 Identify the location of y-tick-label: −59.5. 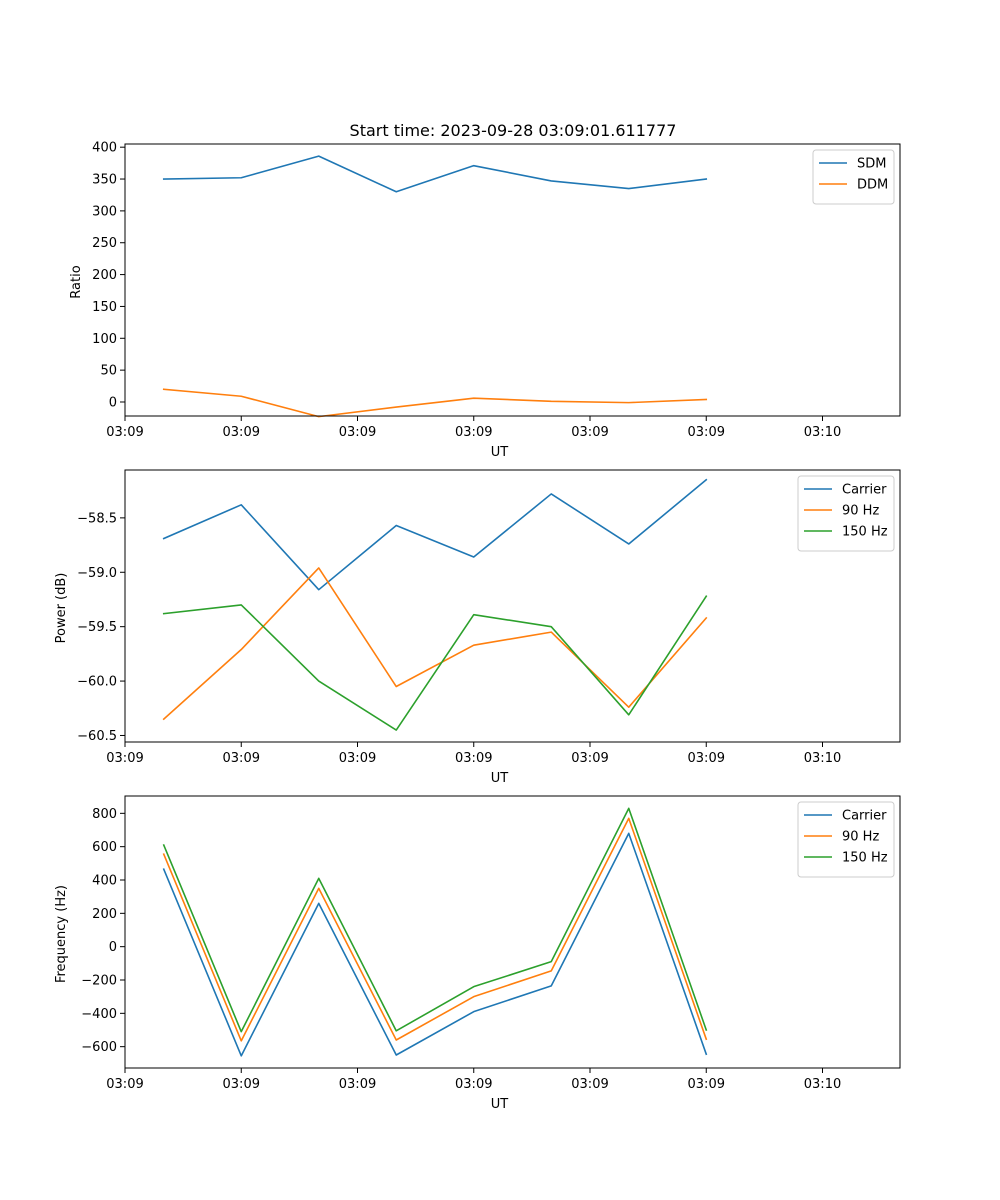
(97, 627).